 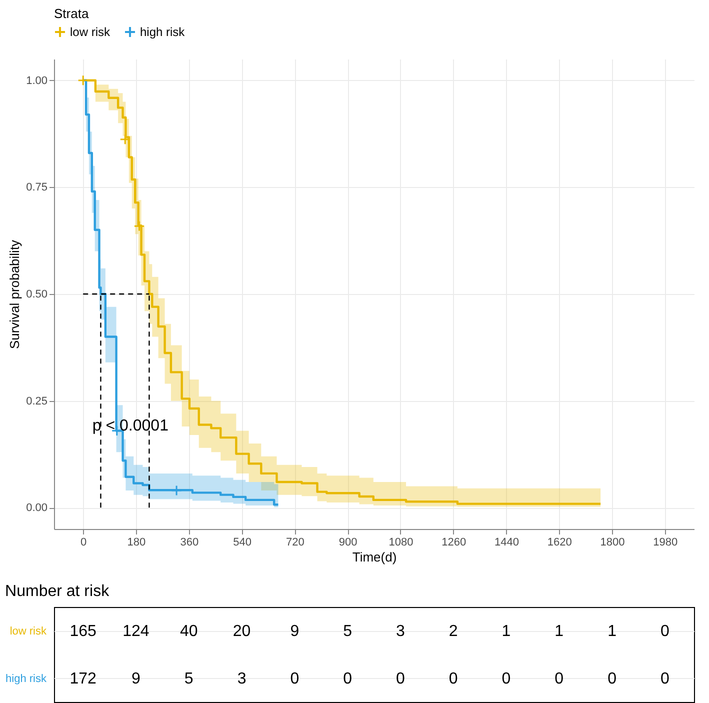 I want to click on x-tick-label: 1620, so click(x=559, y=542).